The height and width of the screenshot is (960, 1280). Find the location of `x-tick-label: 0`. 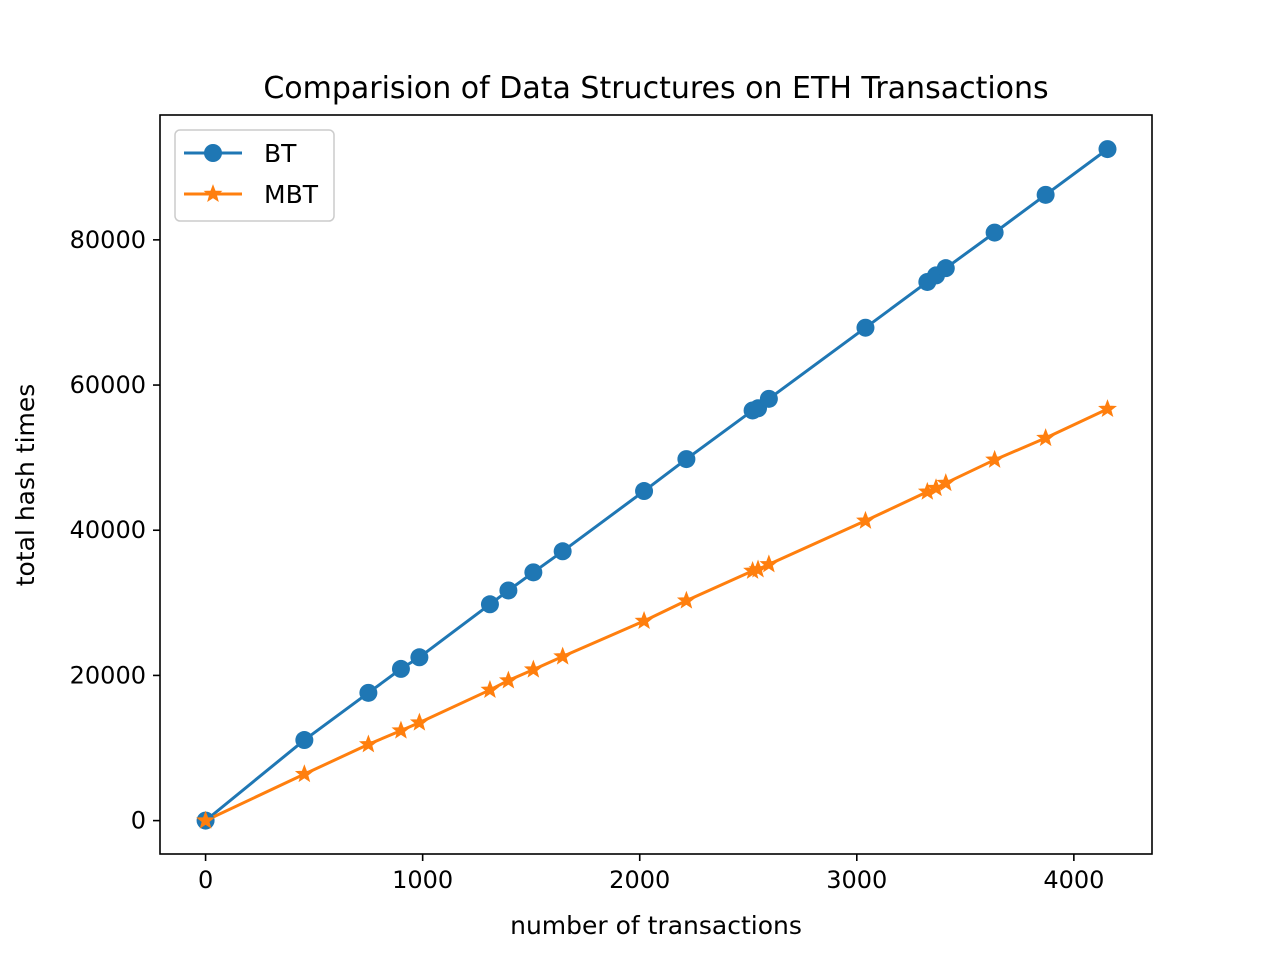

x-tick-label: 0 is located at coordinates (205, 880).